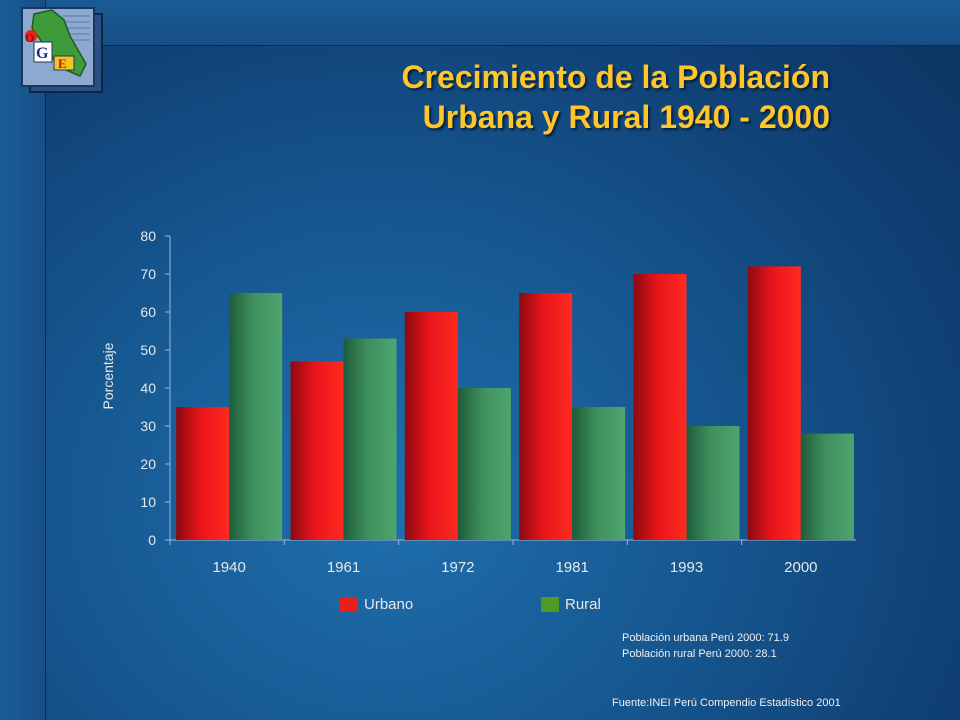 The height and width of the screenshot is (720, 960). Describe the element at coordinates (148, 312) in the screenshot. I see `y-tick-label: 60` at that location.